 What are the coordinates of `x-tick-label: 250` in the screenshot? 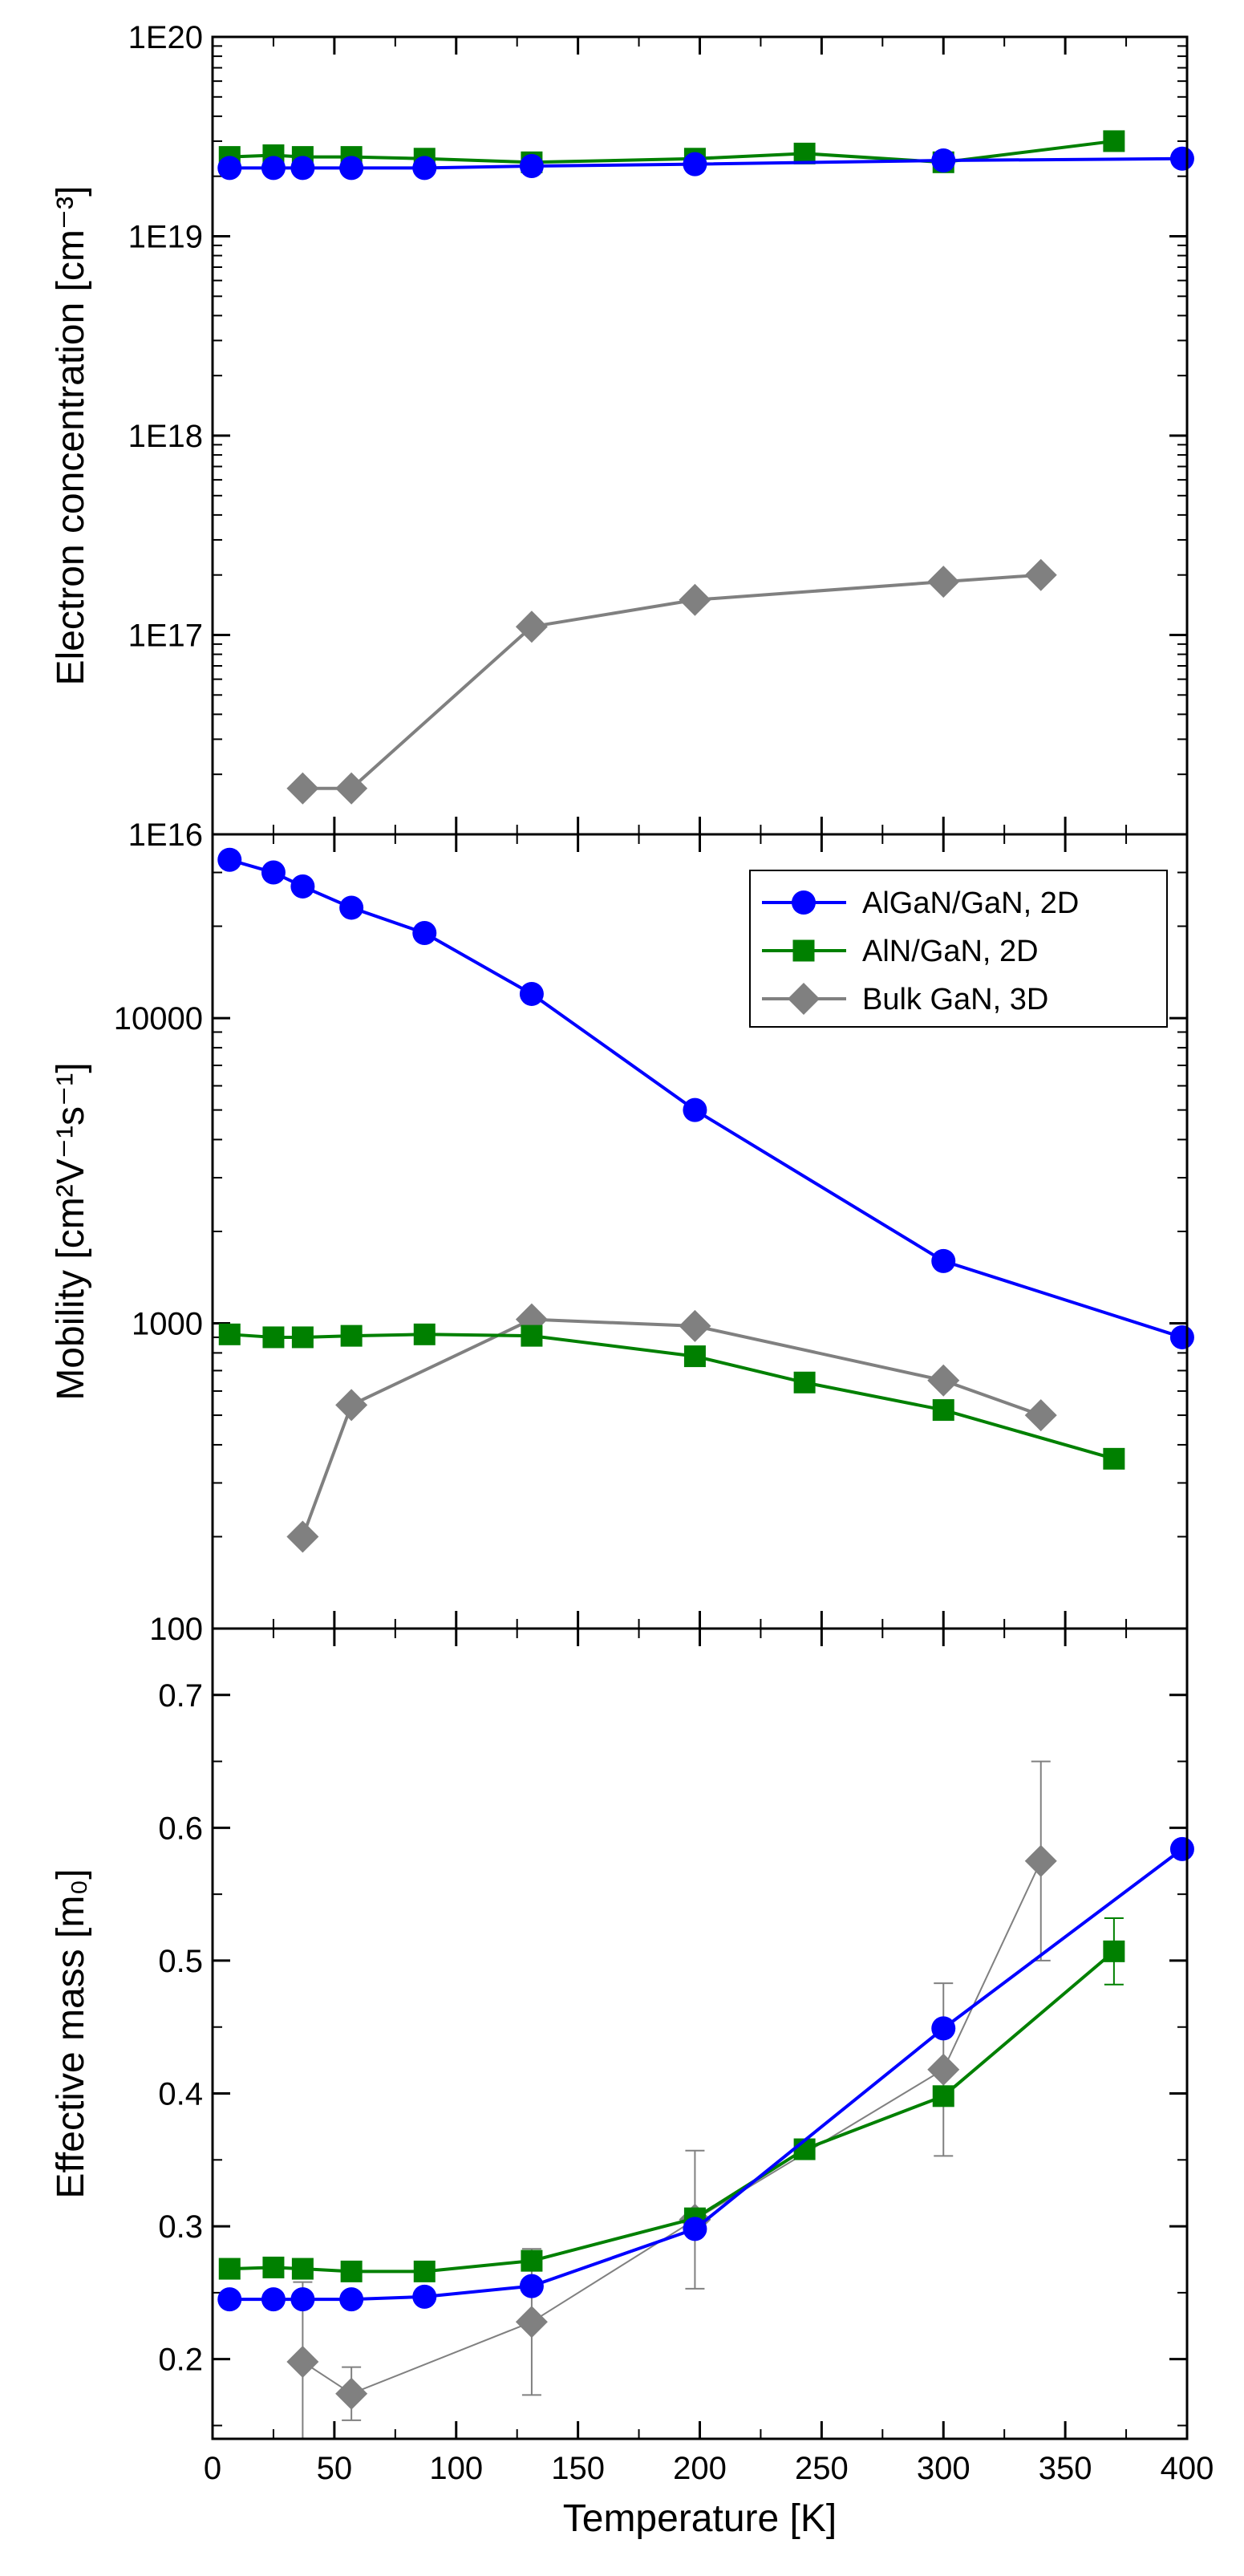 It's located at (822, 2468).